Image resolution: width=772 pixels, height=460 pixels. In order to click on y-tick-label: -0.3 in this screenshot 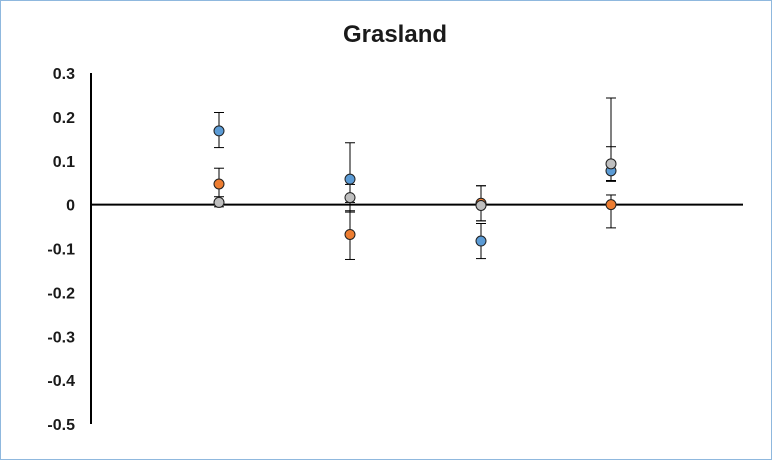, I will do `click(61, 337)`.